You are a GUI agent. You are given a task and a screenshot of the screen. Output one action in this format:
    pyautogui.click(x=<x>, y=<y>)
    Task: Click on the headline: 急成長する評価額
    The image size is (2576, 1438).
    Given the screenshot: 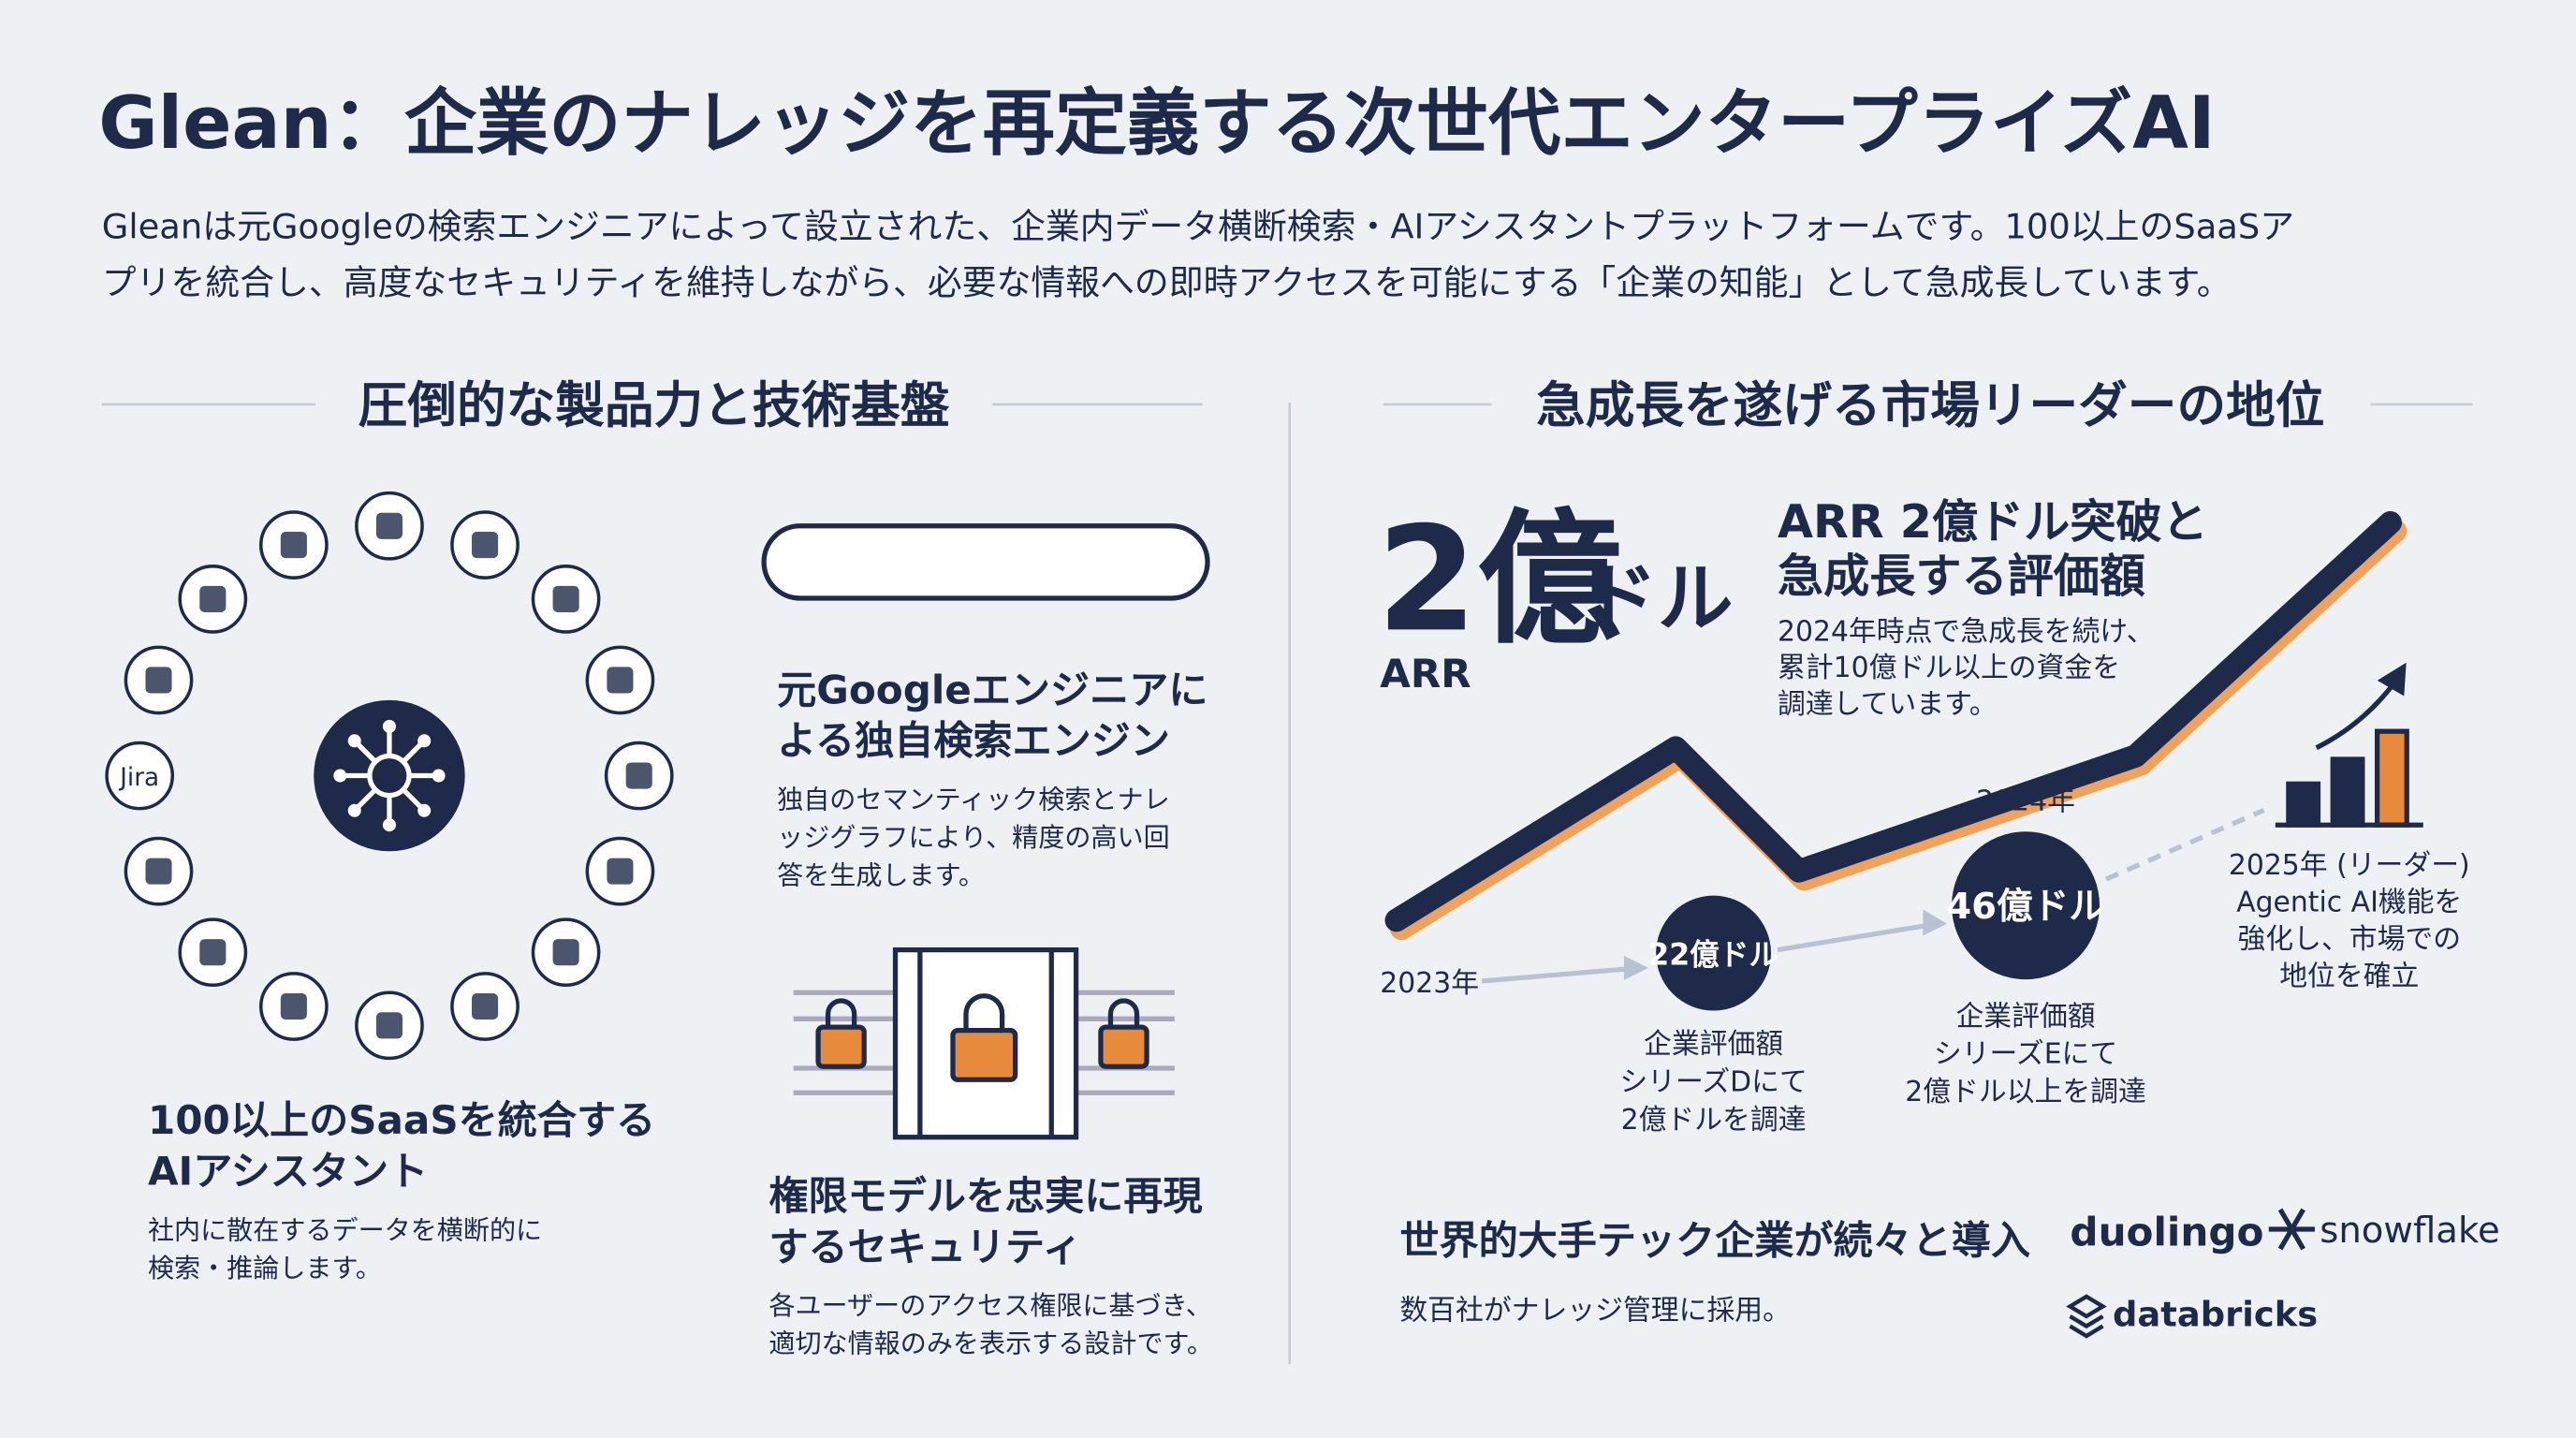 What is the action you would take?
    pyautogui.click(x=1961, y=576)
    